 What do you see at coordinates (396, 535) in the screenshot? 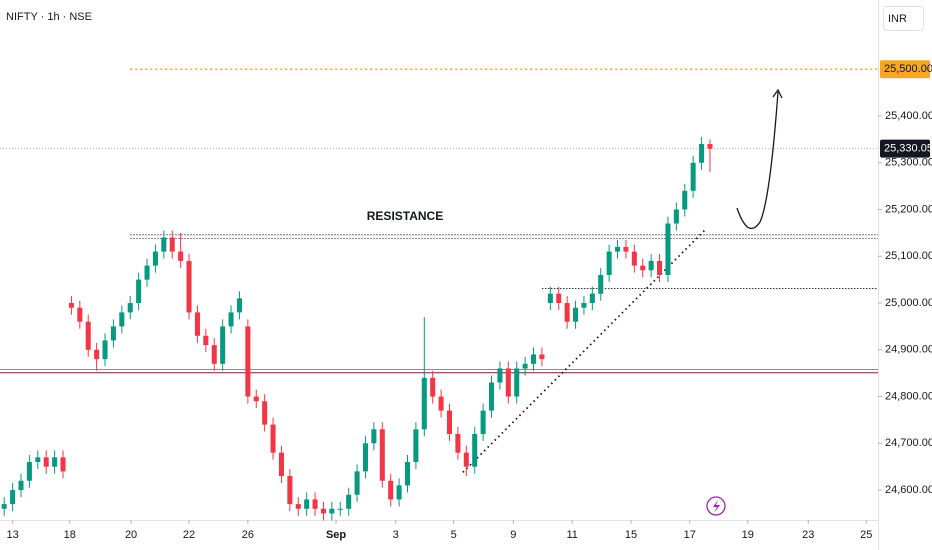
I see `x-tick-label: 3` at bounding box center [396, 535].